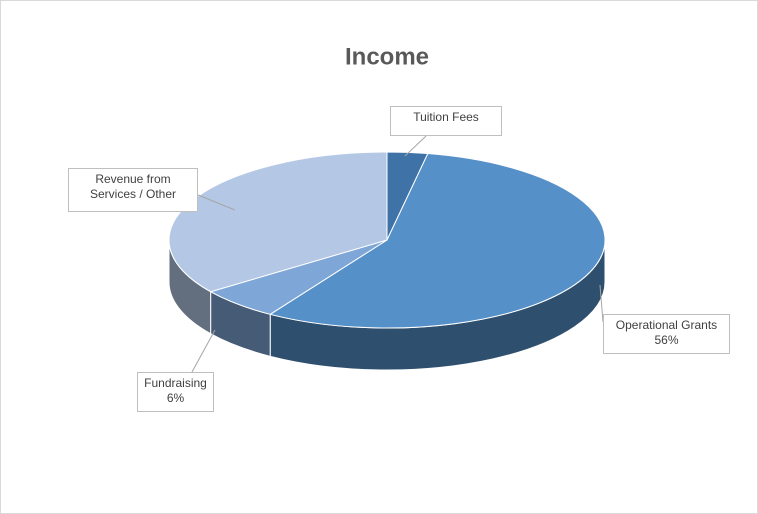 The image size is (758, 514). I want to click on category-label: Revenue from Services / Other, so click(133, 186).